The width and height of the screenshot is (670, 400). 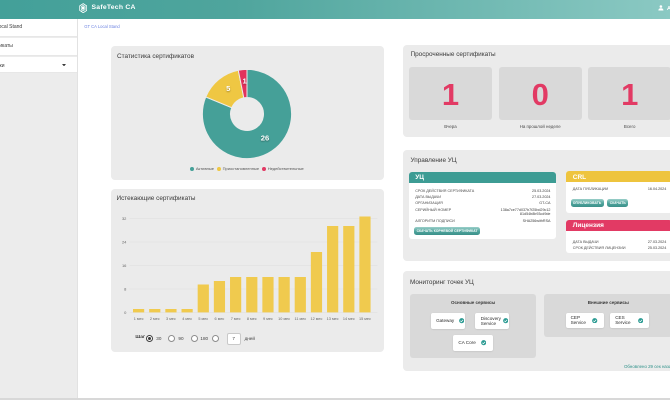 What do you see at coordinates (124, 265) in the screenshot?
I see `svg-text: 16` at bounding box center [124, 265].